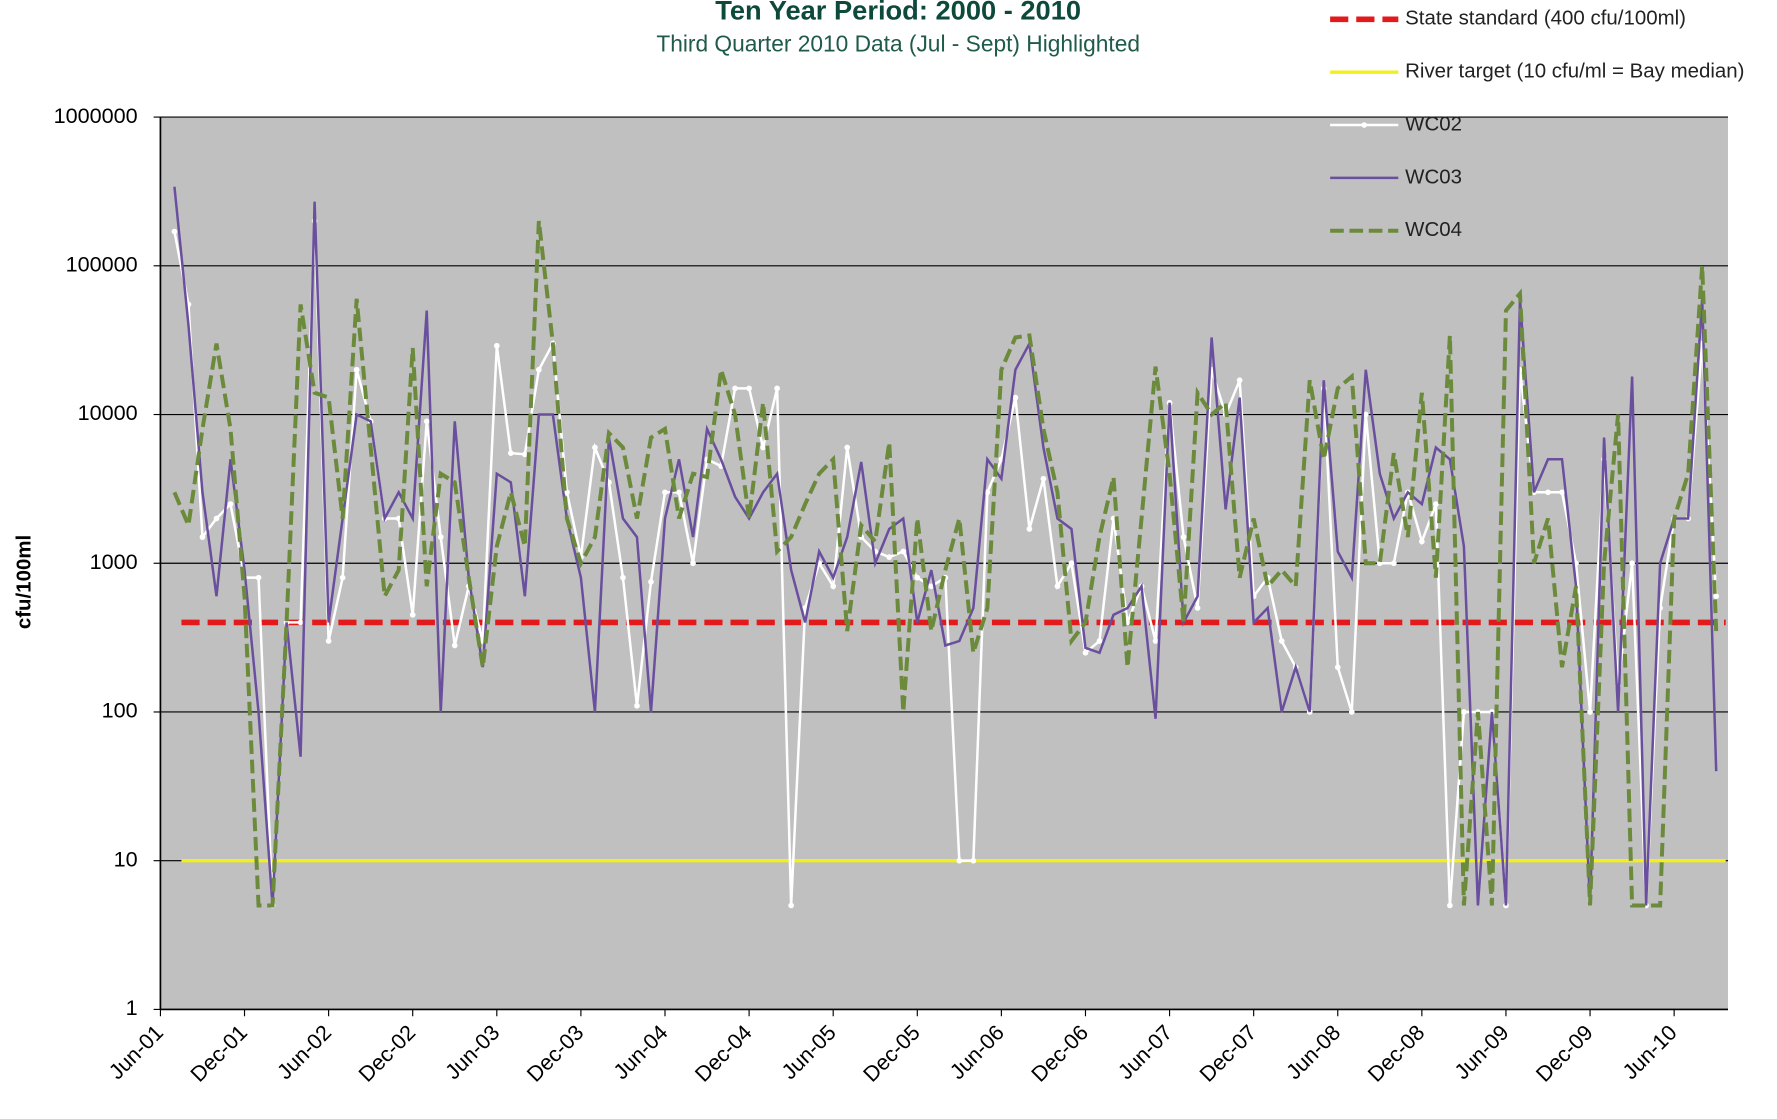 This screenshot has width=1777, height=1119. What do you see at coordinates (1433, 229) in the screenshot?
I see `legend-label: WC04` at bounding box center [1433, 229].